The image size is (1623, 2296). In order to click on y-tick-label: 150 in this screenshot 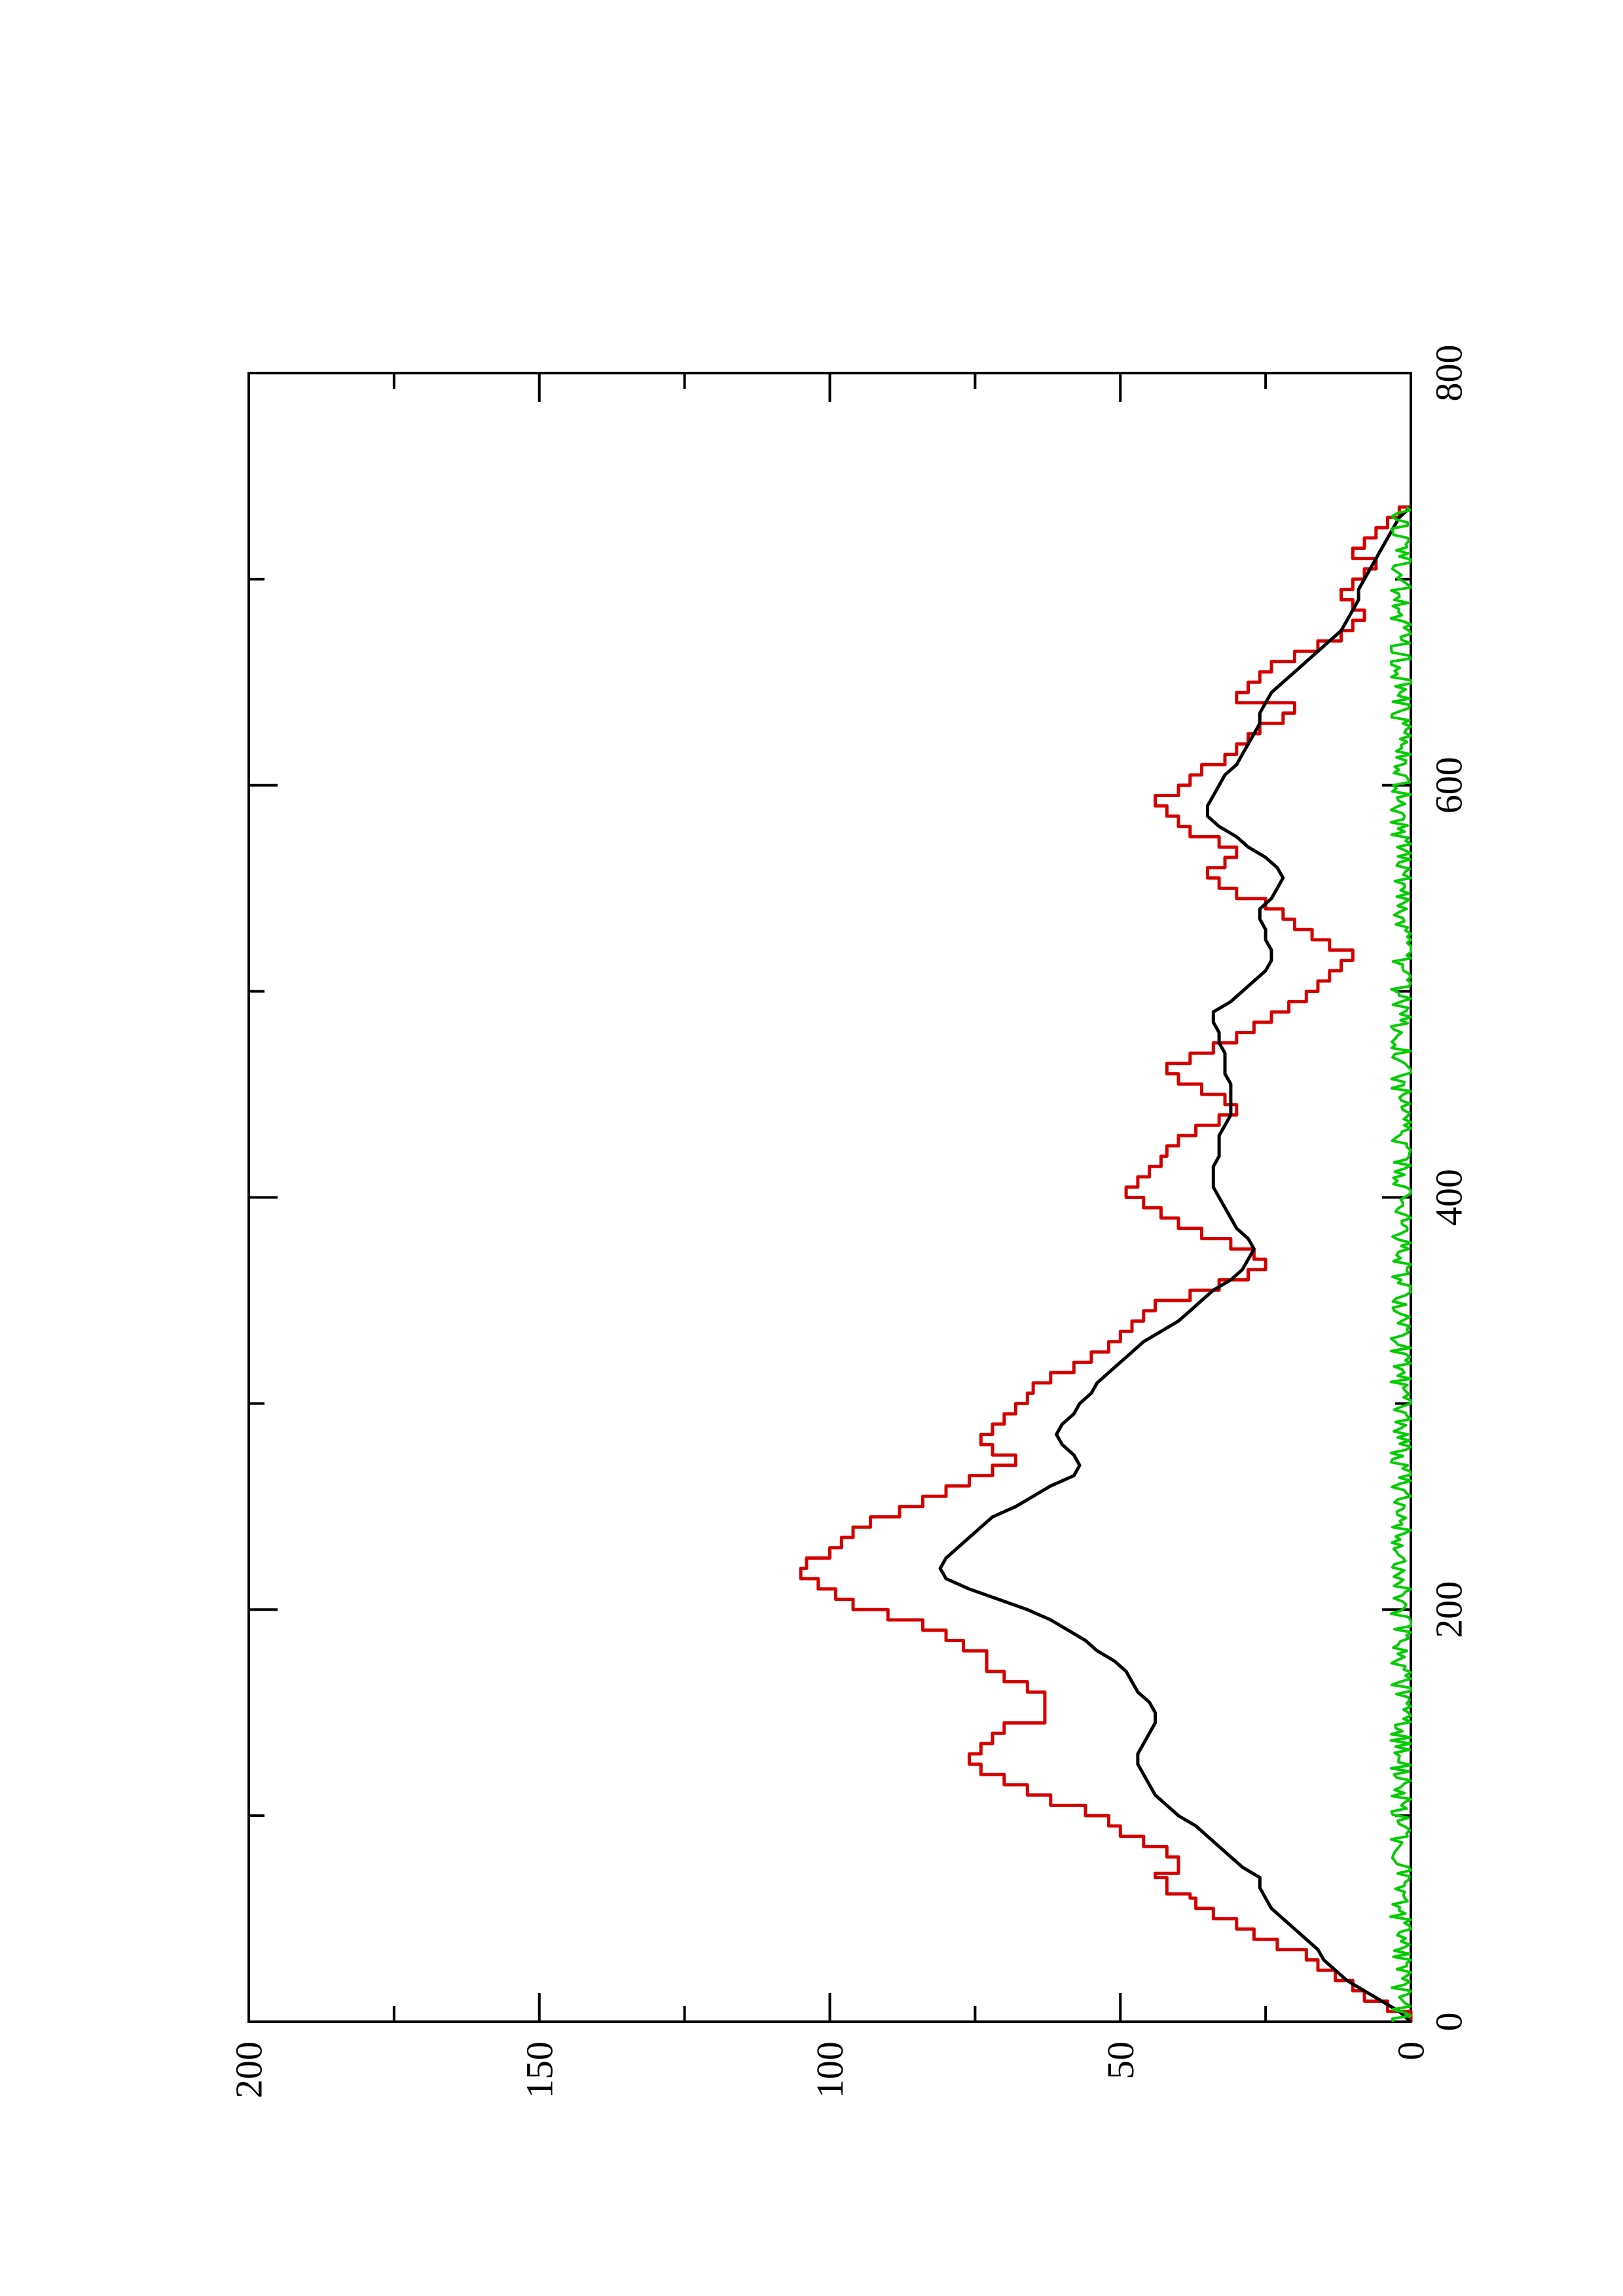, I will do `click(539, 2069)`.